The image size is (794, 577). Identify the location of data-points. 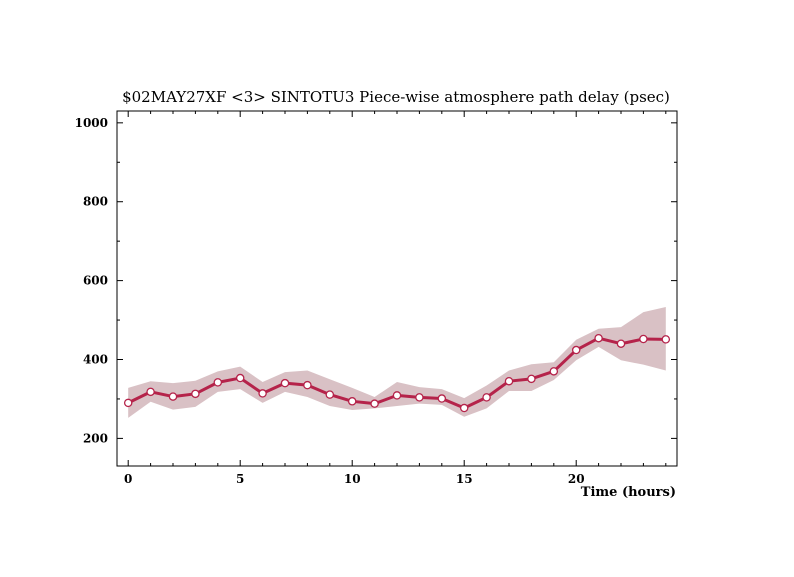
(397, 373).